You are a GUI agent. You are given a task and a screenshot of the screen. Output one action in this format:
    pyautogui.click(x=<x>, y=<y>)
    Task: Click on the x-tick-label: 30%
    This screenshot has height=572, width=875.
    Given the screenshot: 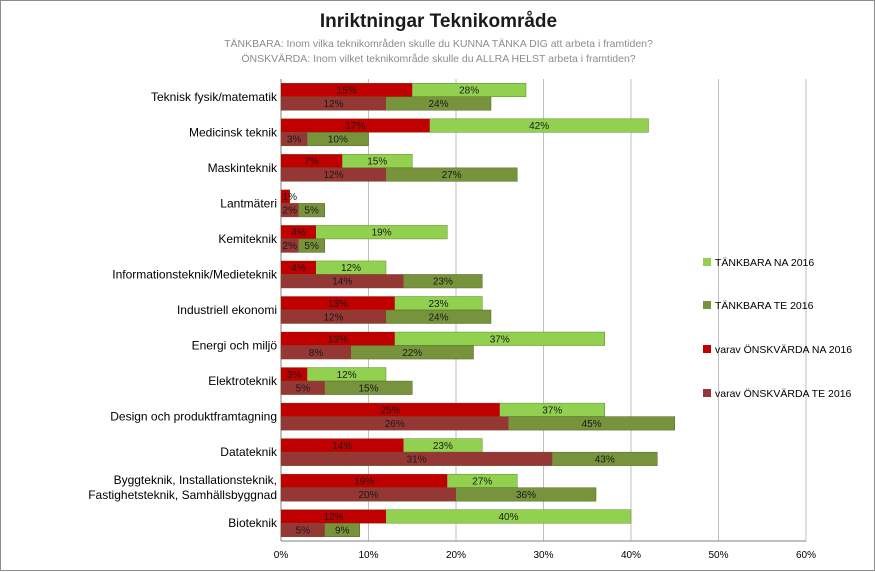 What is the action you would take?
    pyautogui.click(x=543, y=555)
    